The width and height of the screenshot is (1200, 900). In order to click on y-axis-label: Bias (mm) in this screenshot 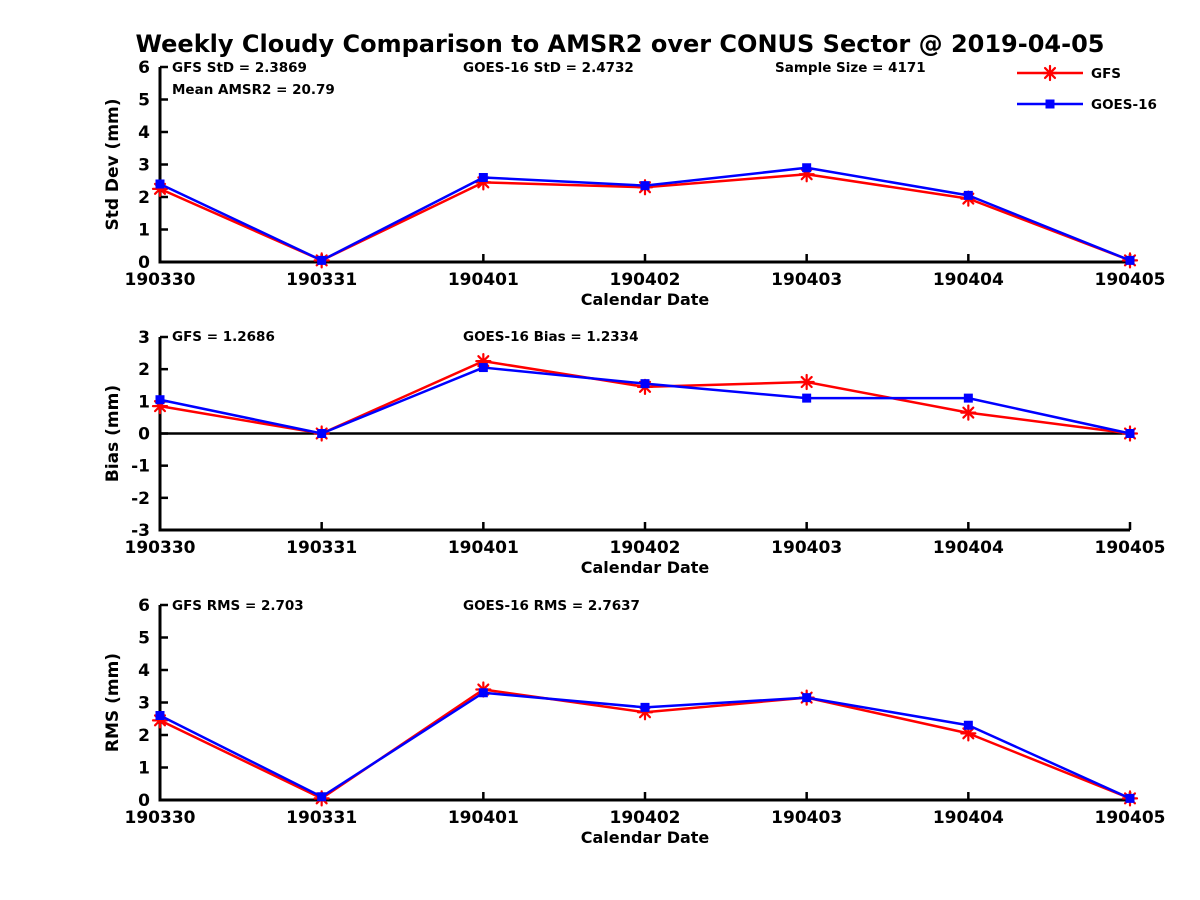, I will do `click(113, 433)`.